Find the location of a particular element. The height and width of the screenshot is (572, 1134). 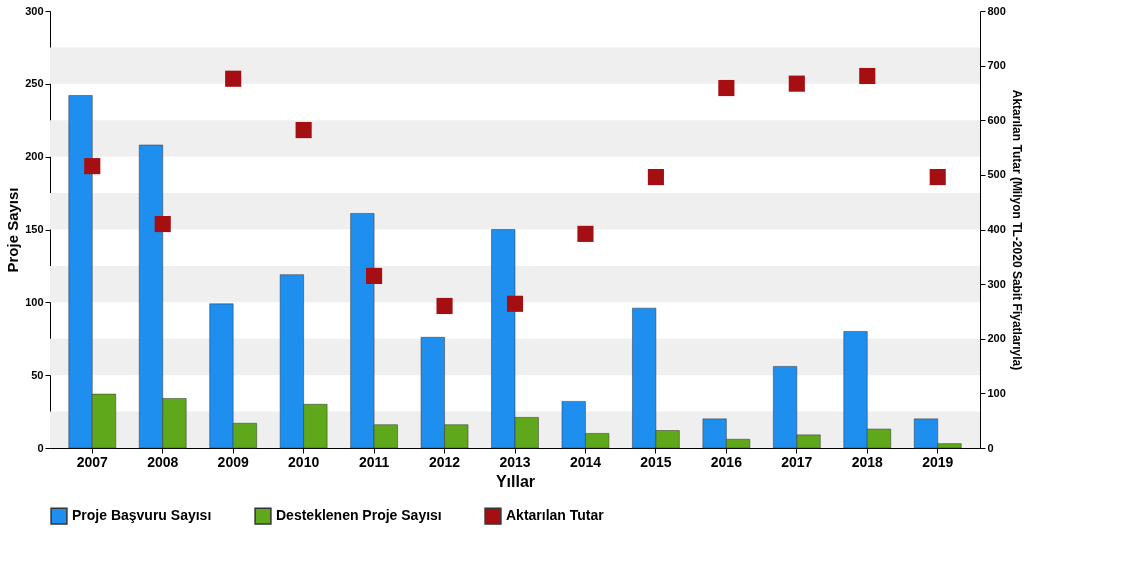

y-tick-label: 100 is located at coordinates (34, 301).